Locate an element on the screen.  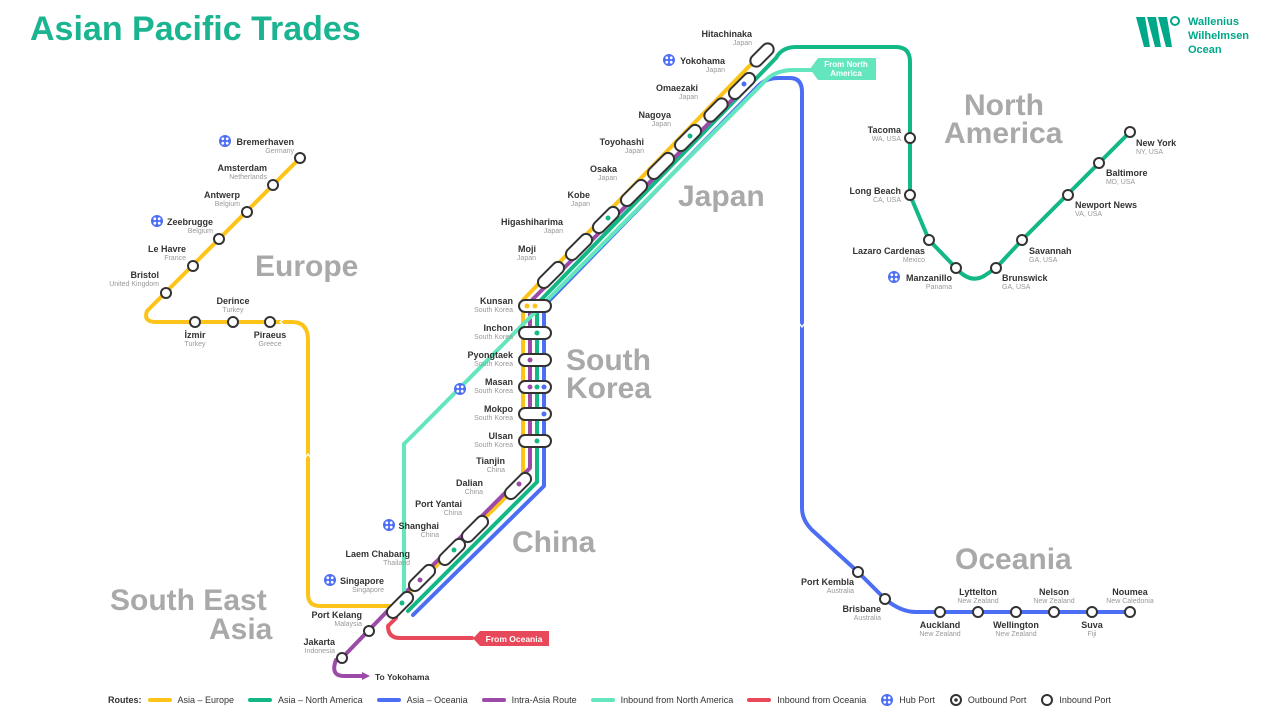
region-europe: Europe is located at coordinates (306, 266).